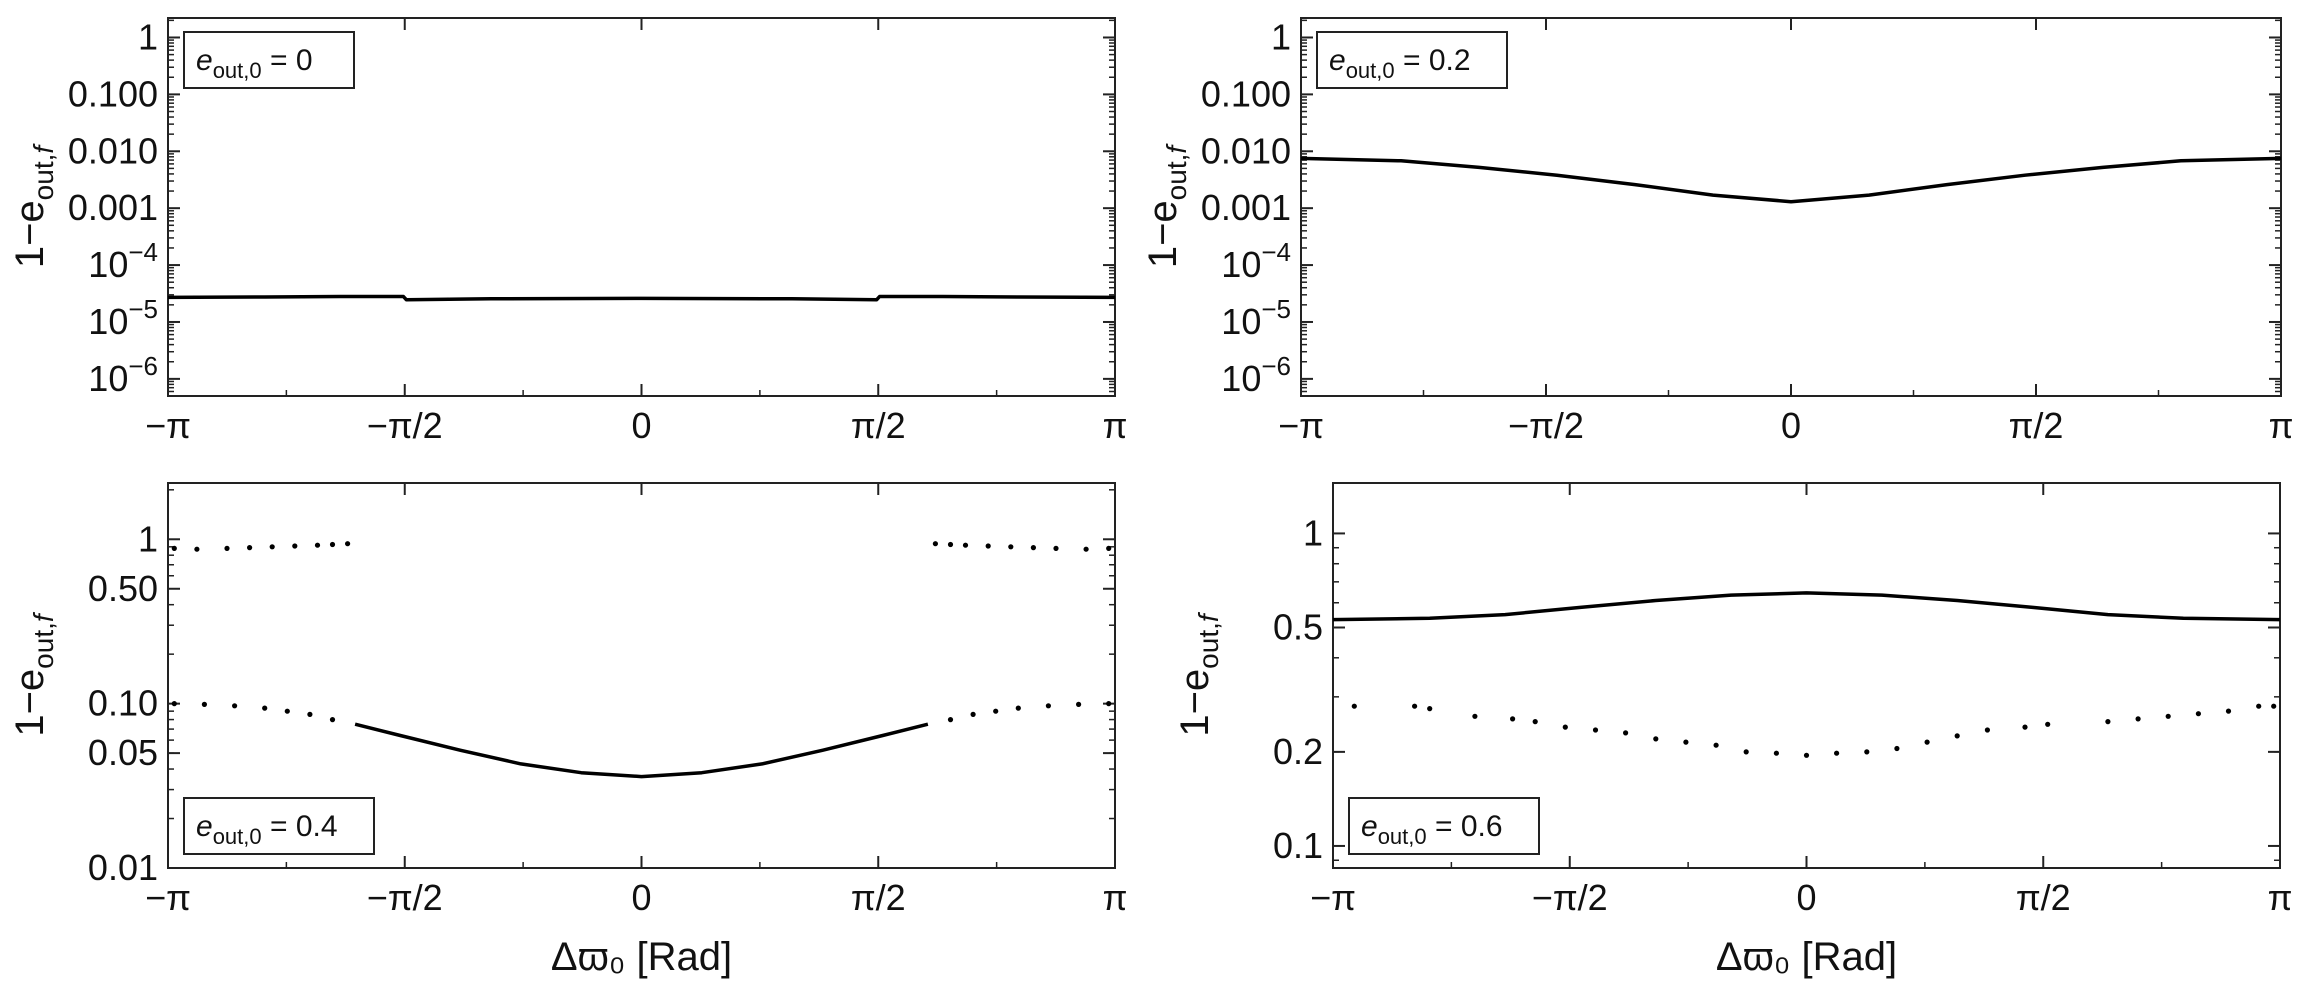 This screenshot has height=985, width=2300. I want to click on x-tick-label: π, so click(1115, 897).